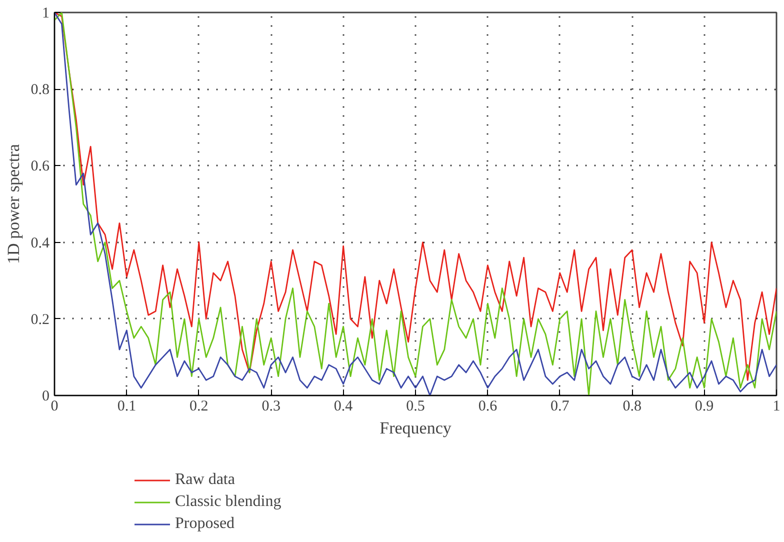 This screenshot has height=542, width=784. What do you see at coordinates (40, 243) in the screenshot?
I see `y-tick-label: 0.4` at bounding box center [40, 243].